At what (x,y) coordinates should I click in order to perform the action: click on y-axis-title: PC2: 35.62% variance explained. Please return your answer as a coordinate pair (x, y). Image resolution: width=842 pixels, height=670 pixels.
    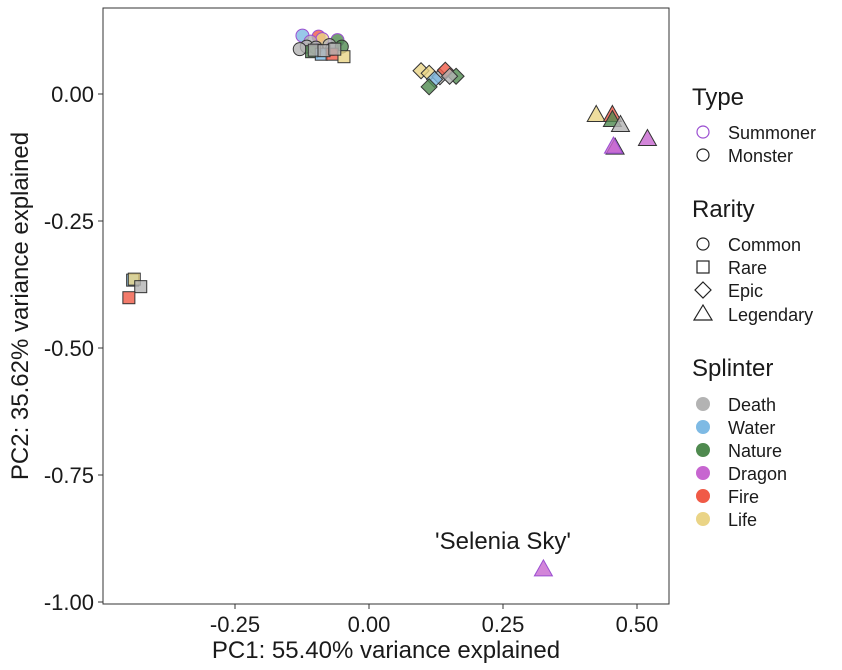
    Looking at the image, I should click on (20, 306).